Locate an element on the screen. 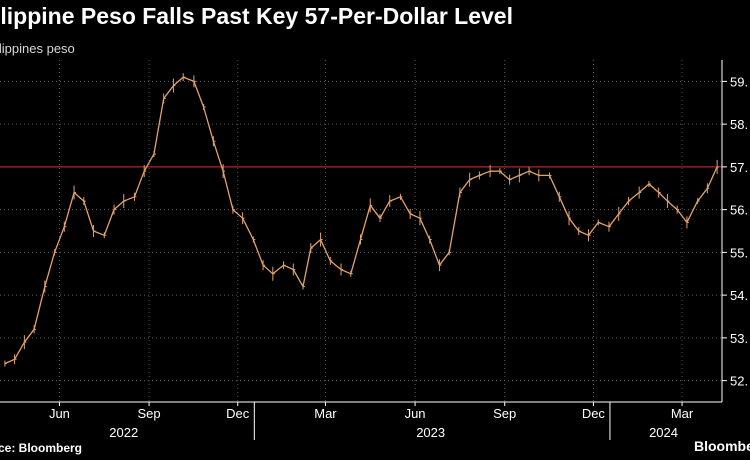 This screenshot has width=750, height=460. x-year-label: 2023 is located at coordinates (430, 432).